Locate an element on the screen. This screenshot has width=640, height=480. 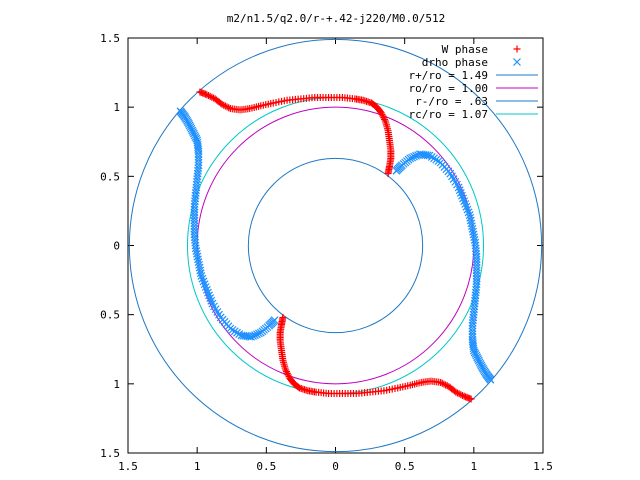
circle-series-line is located at coordinates (335, 245).